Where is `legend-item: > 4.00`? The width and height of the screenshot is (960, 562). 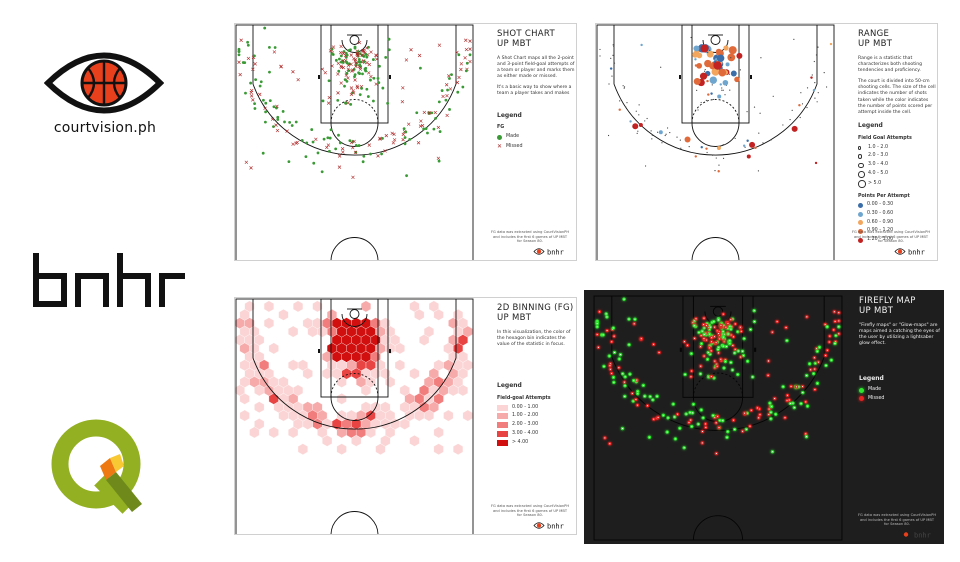
legend-item: > 4.00 is located at coordinates (536, 443).